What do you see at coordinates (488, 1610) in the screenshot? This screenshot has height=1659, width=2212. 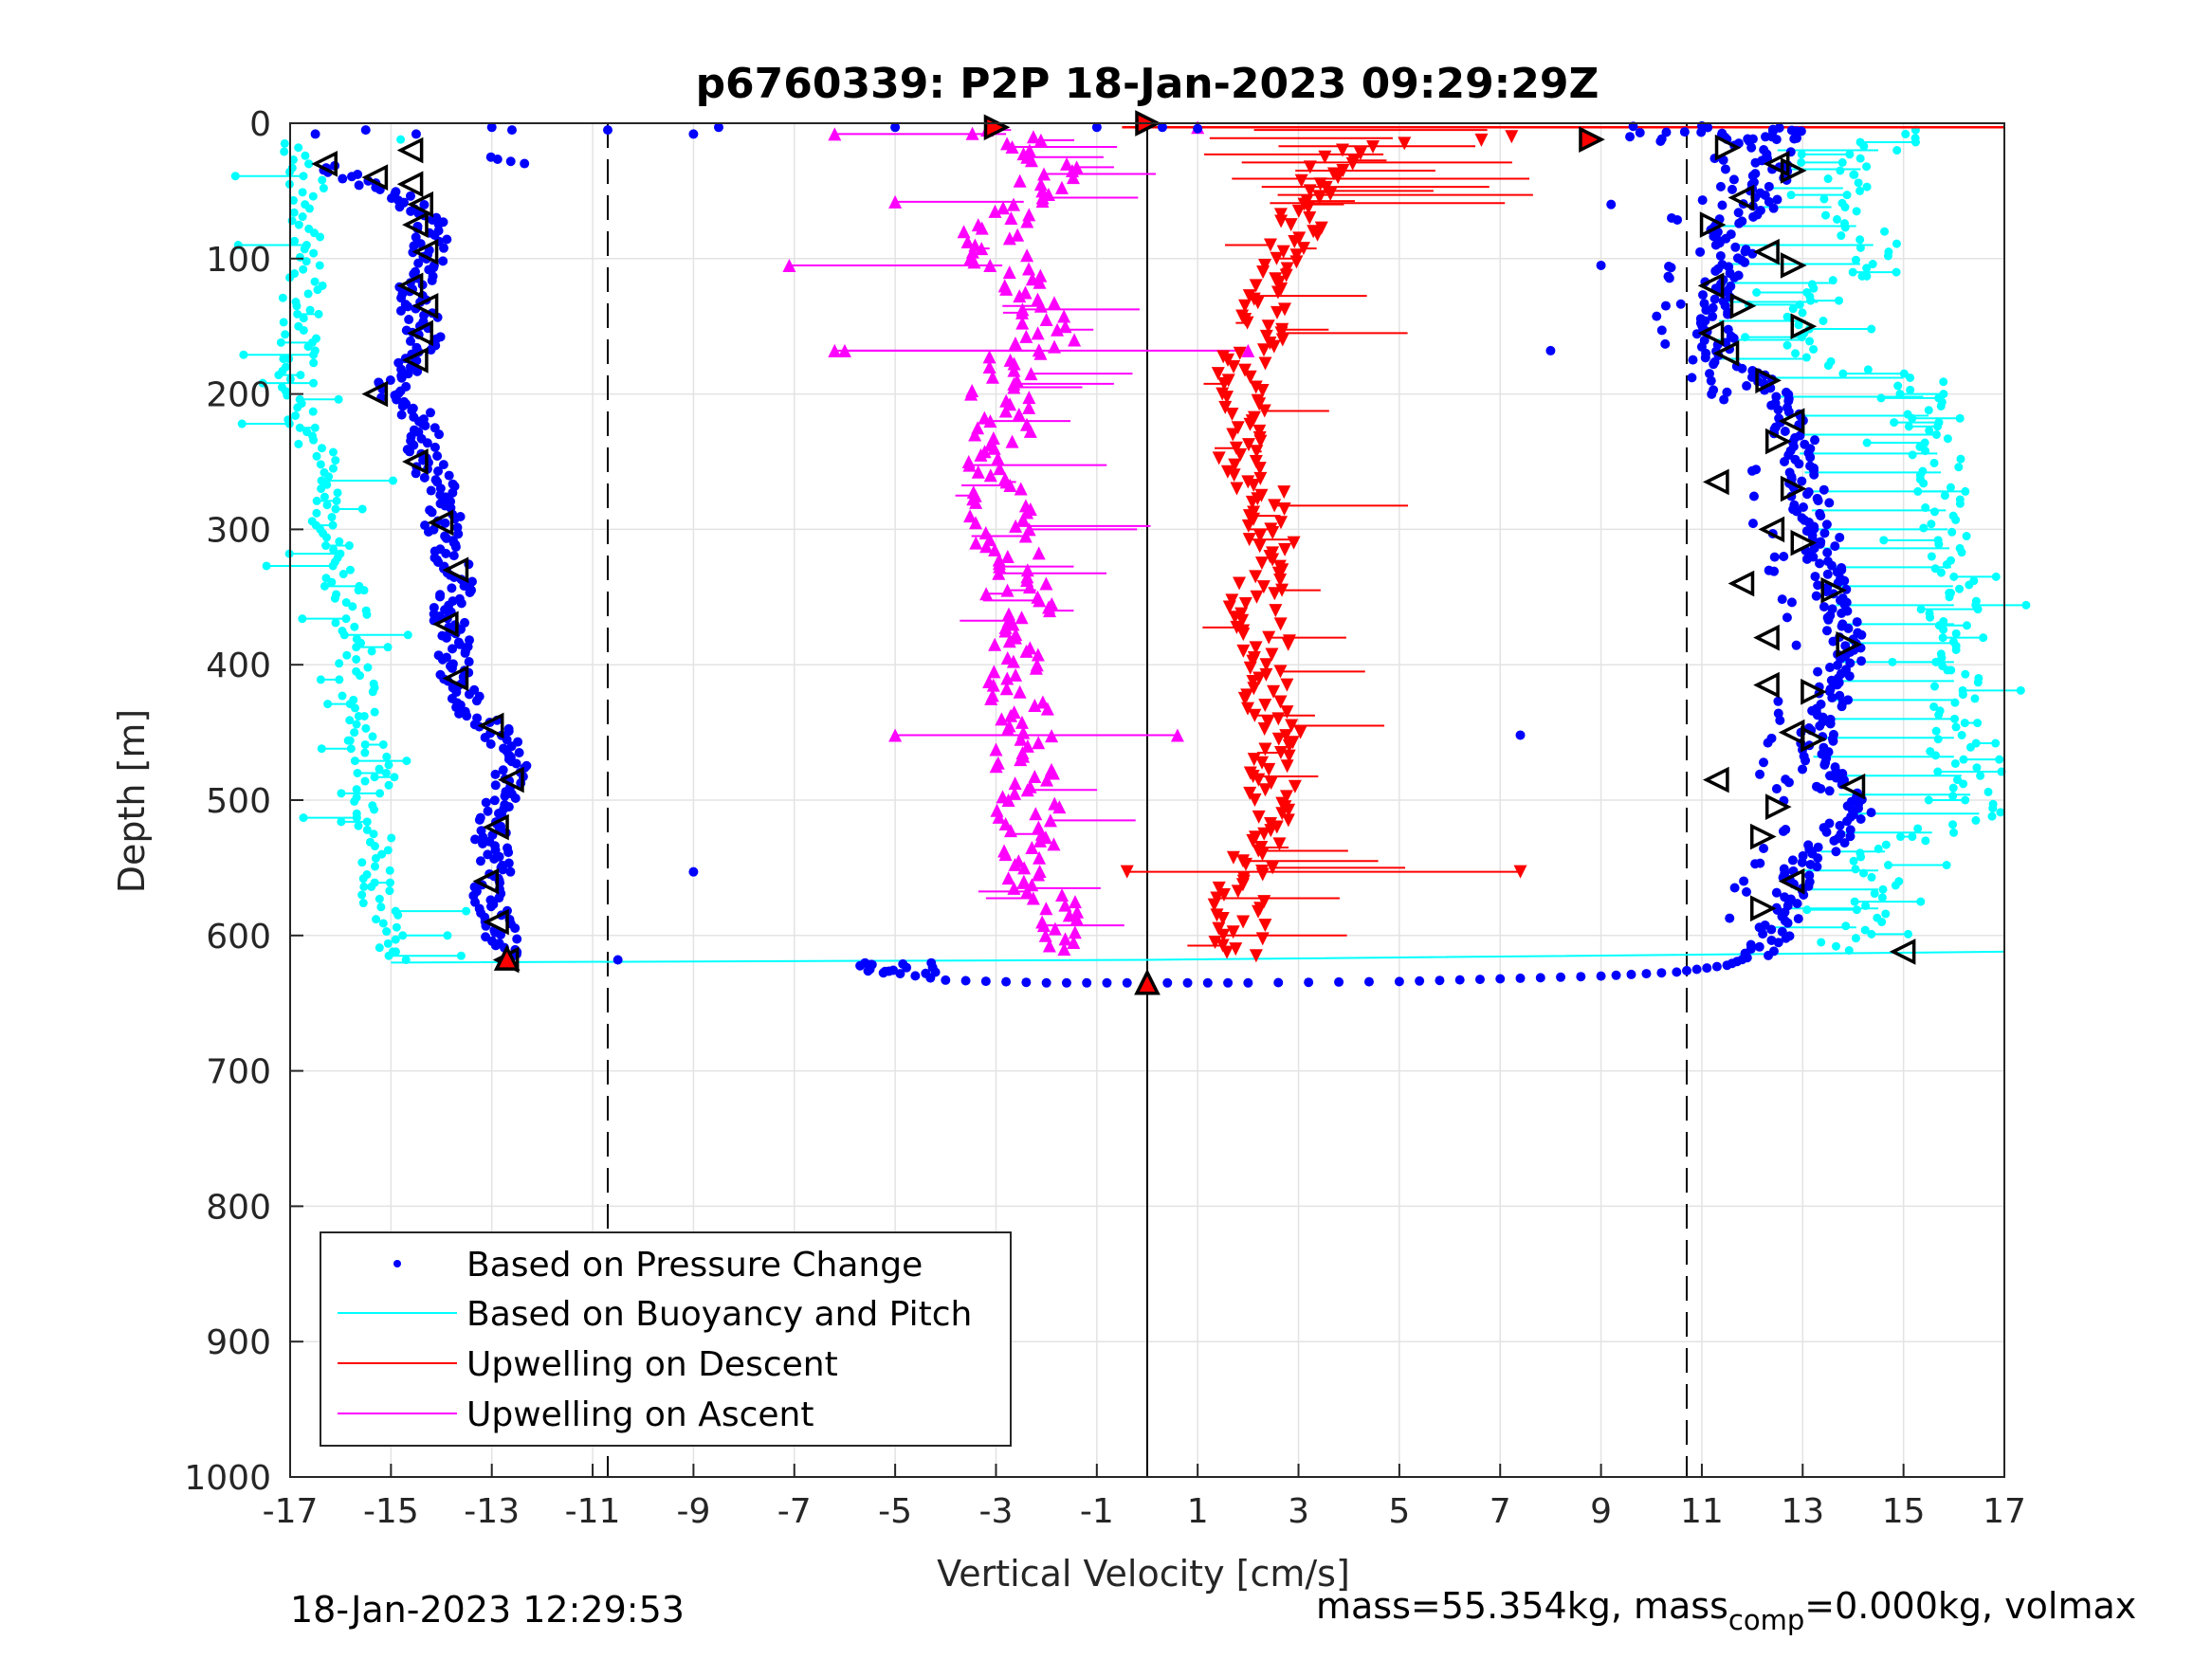 I see `footer-timestamp: 18-Jan-2023 12:29:53` at bounding box center [488, 1610].